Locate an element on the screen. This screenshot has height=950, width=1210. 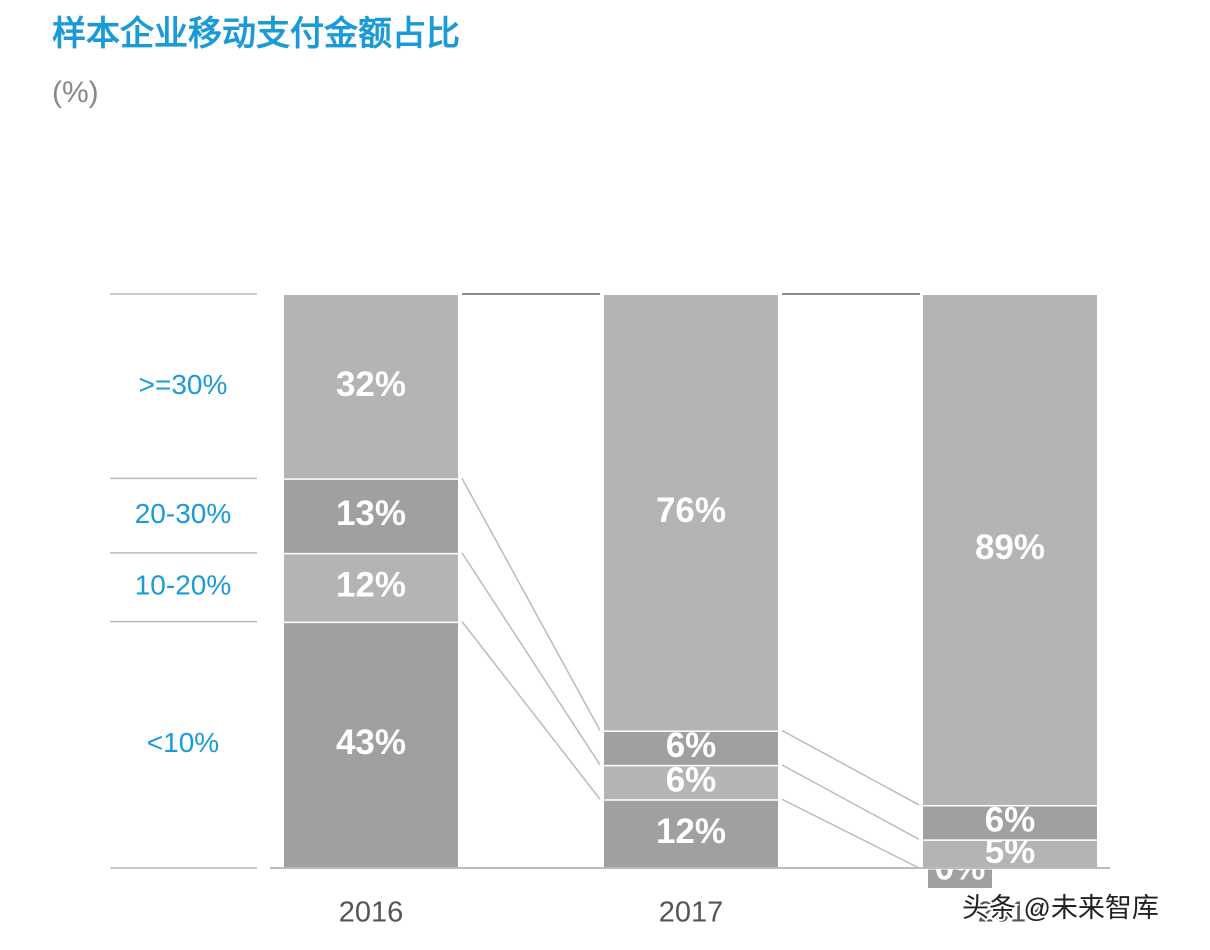
x-tick-label: 2016 is located at coordinates (371, 913).